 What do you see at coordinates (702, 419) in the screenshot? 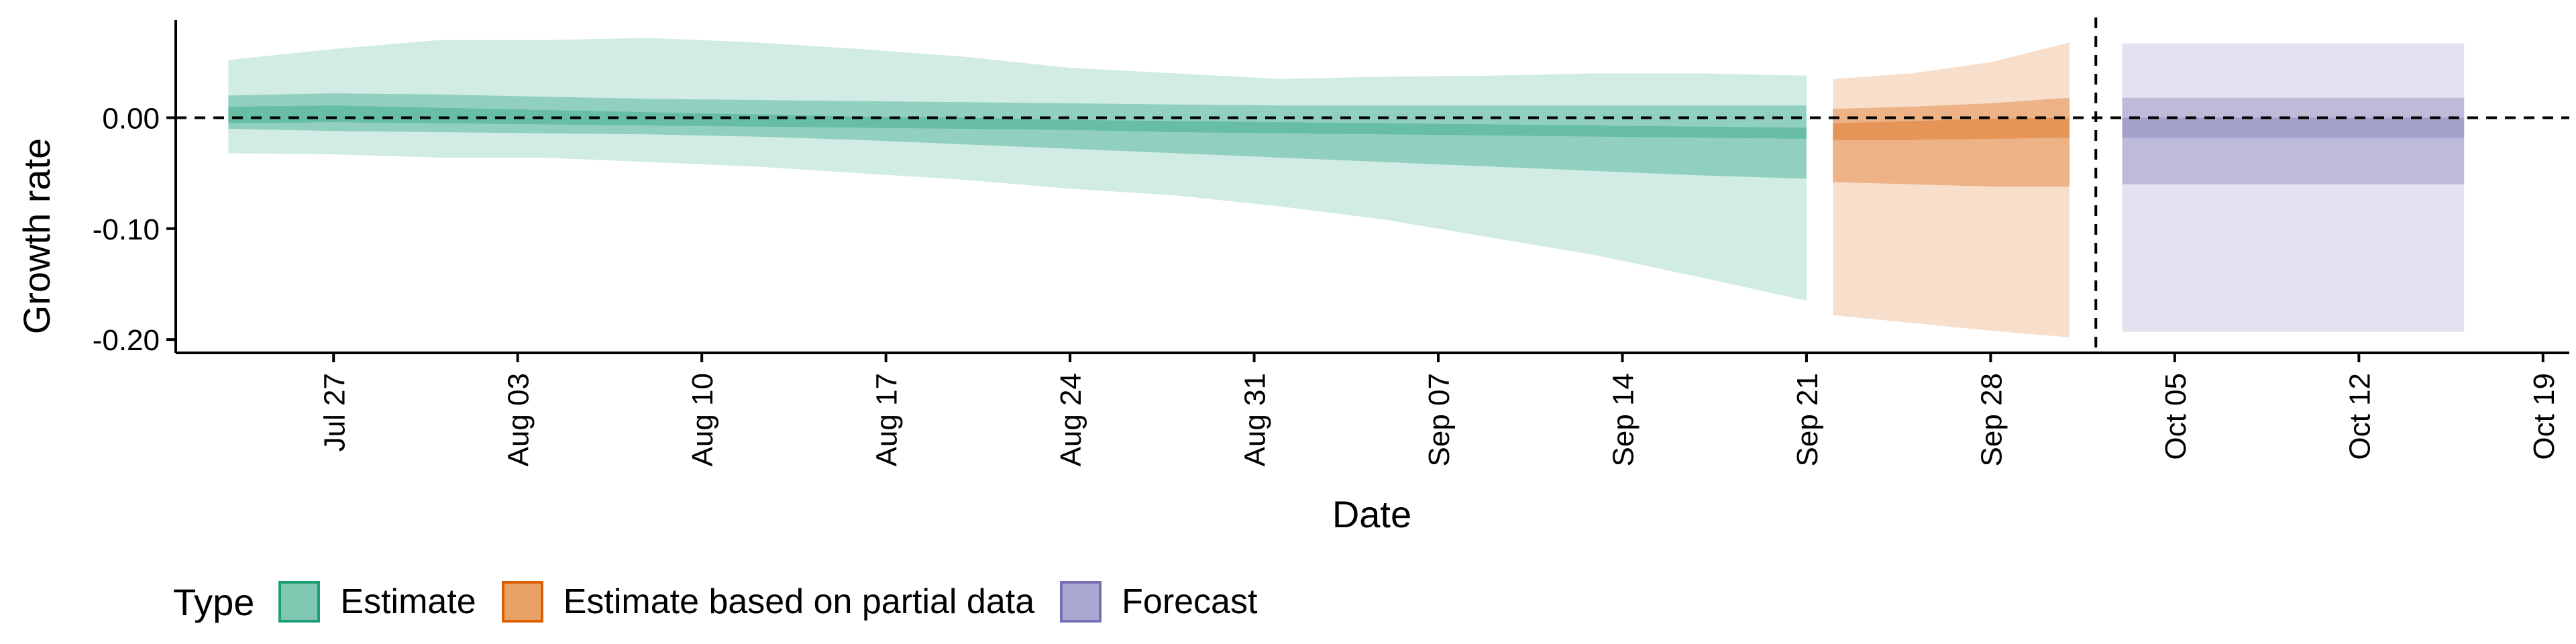
I see `x-tick-label: Aug 10` at bounding box center [702, 419].